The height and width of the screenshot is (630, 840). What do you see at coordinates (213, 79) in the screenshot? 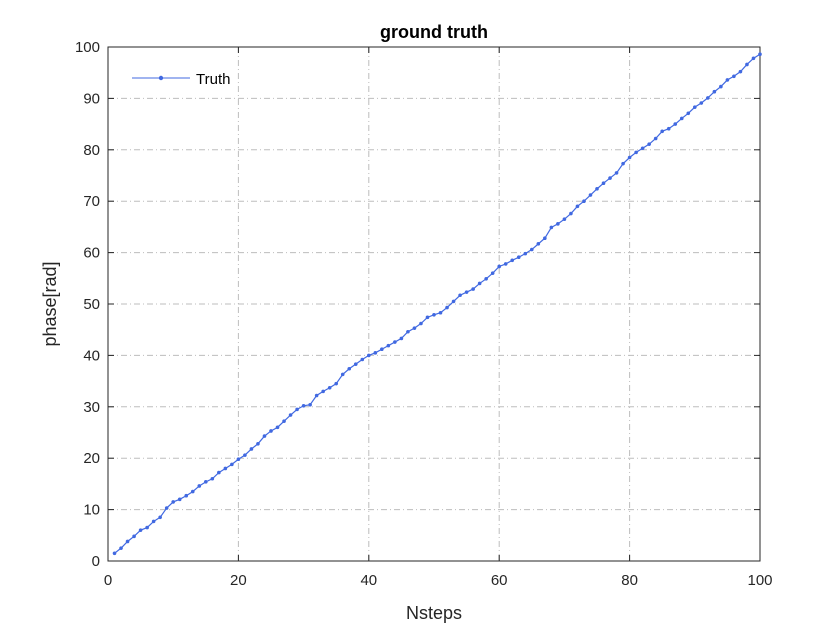
I see `legend-label-truth: Truth` at bounding box center [213, 79].